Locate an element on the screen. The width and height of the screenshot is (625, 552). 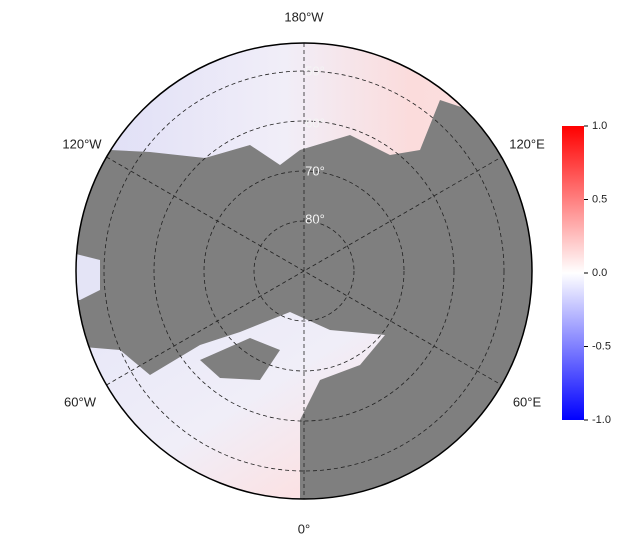
lon-label: 180°W is located at coordinates (304, 16).